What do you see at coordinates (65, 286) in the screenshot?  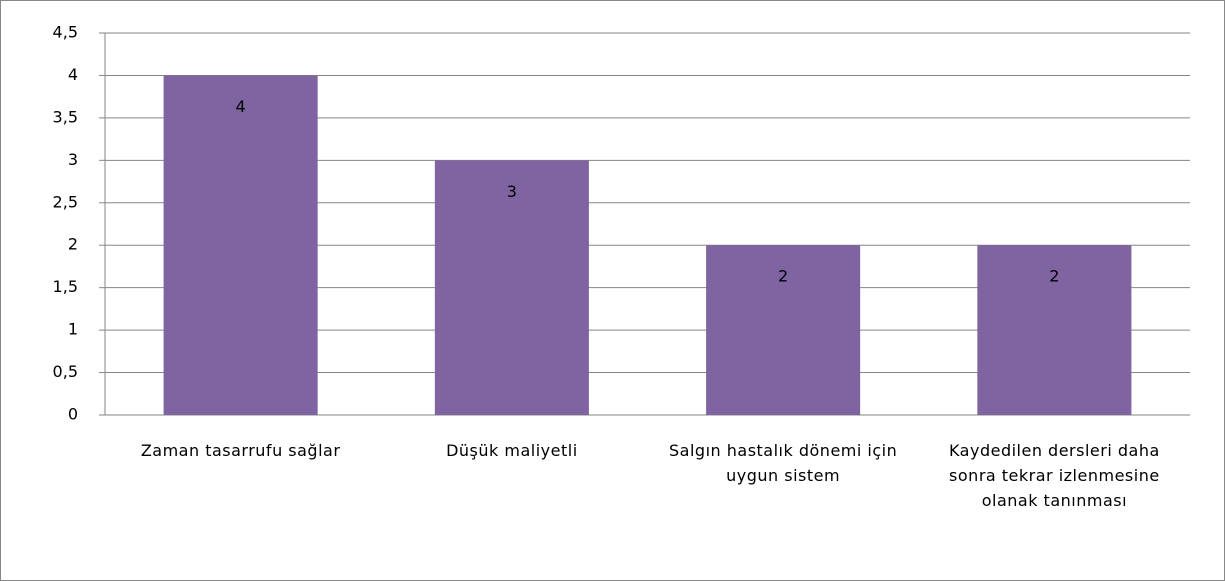 I see `y-tick-label: 1,5` at bounding box center [65, 286].